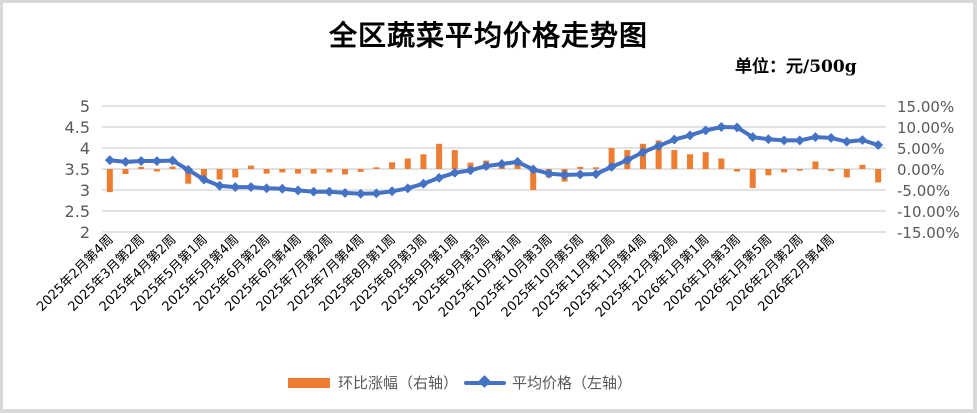 The height and width of the screenshot is (413, 977). What do you see at coordinates (485, 382) in the screenshot?
I see `line-diamond-swatch-icon` at bounding box center [485, 382].